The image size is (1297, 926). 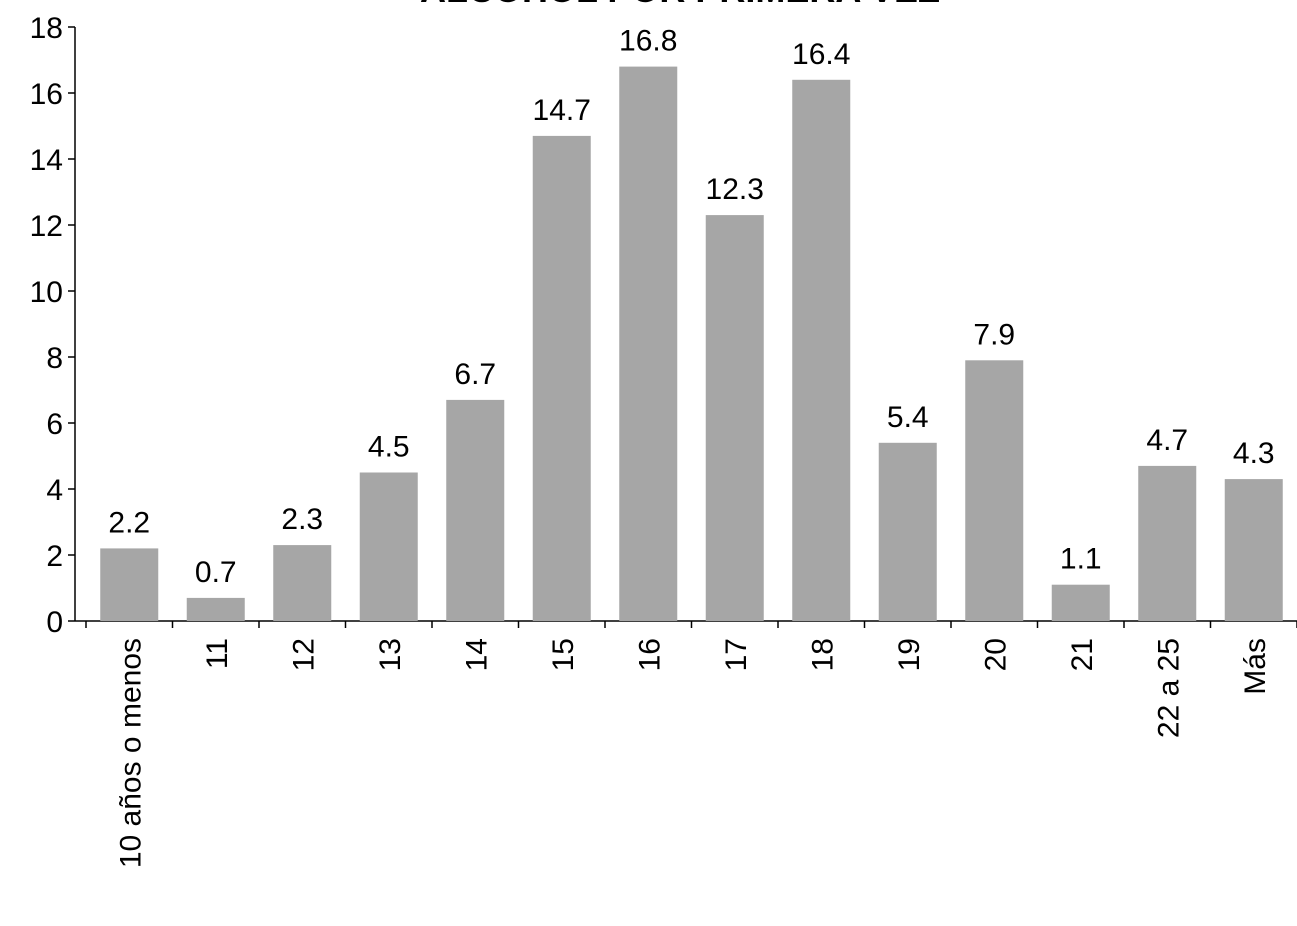 I want to click on value-label: 0.7, so click(x=216, y=572).